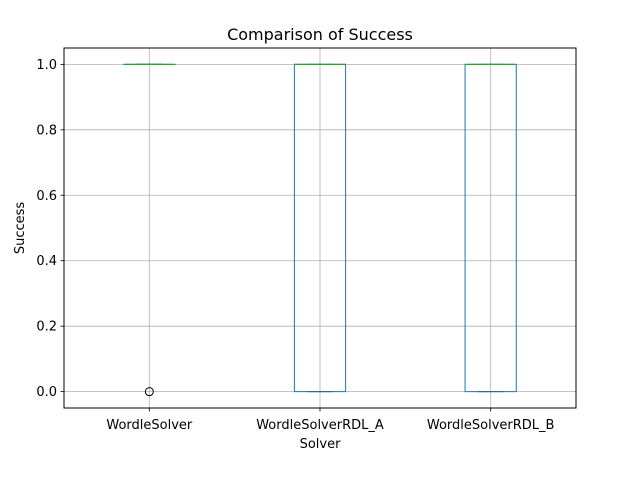 This screenshot has width=640, height=480. What do you see at coordinates (46, 130) in the screenshot?
I see `y-tick-label: 0.8` at bounding box center [46, 130].